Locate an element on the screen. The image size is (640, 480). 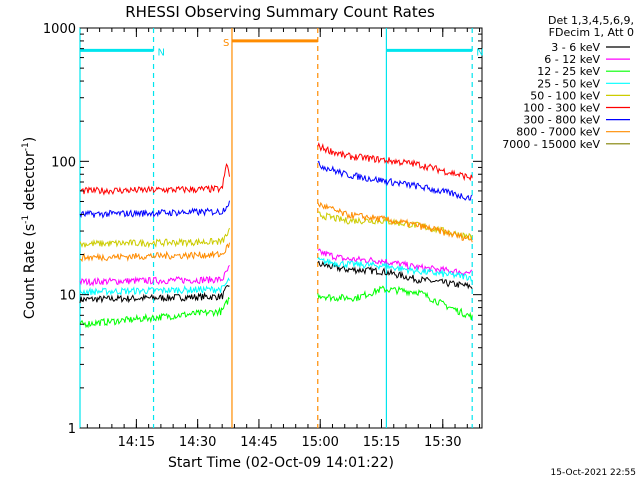
x-tick-label: 15:15 is located at coordinates (381, 442).